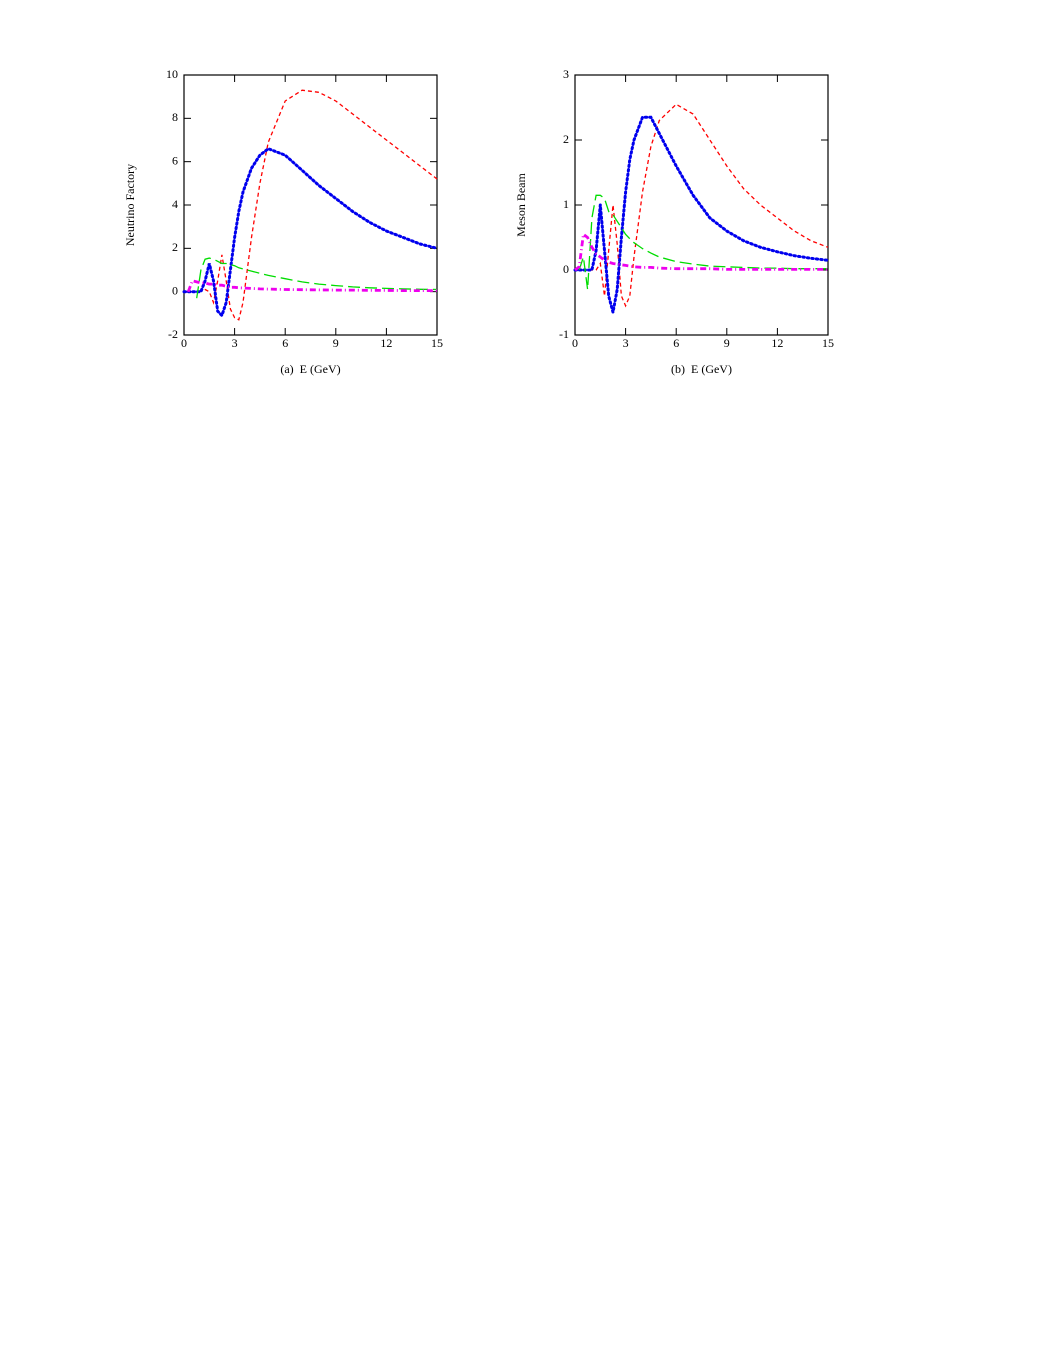 This screenshot has height=1362, width=1037. What do you see at coordinates (172, 74) in the screenshot?
I see `y-tick-label: 10` at bounding box center [172, 74].